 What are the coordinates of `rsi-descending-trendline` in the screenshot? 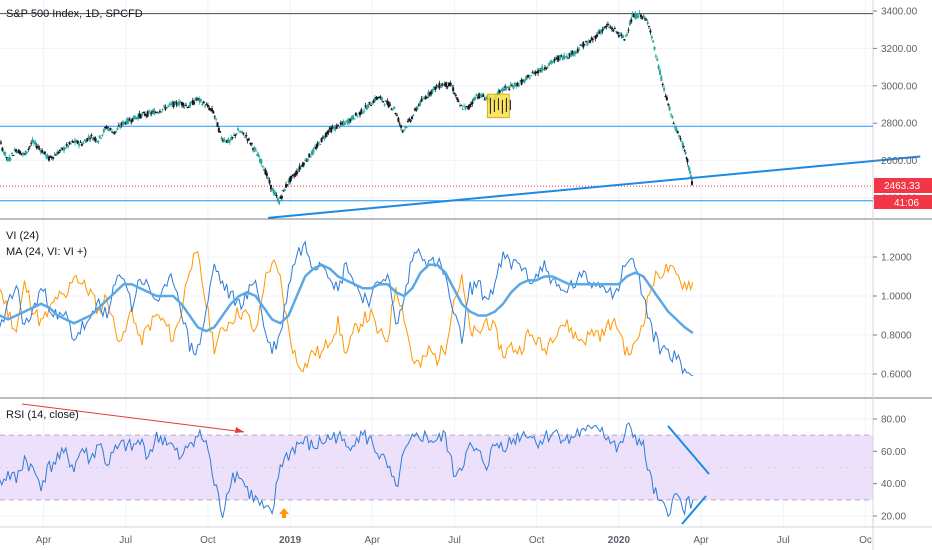 It's located at (688, 450).